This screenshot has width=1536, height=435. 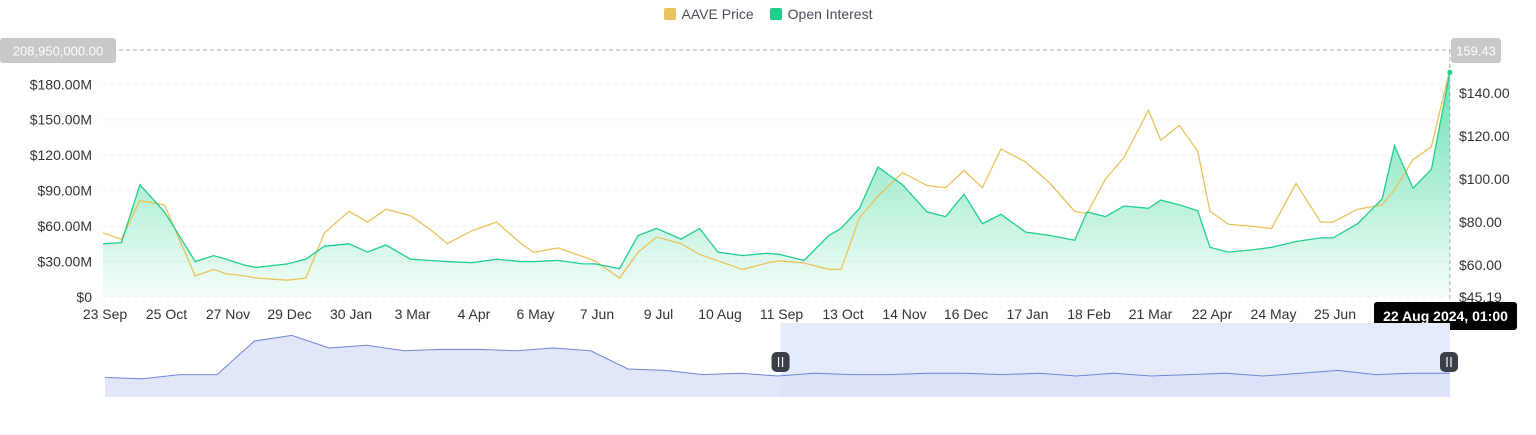 What do you see at coordinates (65, 191) in the screenshot?
I see `y-left-tick-label: $90.00M` at bounding box center [65, 191].